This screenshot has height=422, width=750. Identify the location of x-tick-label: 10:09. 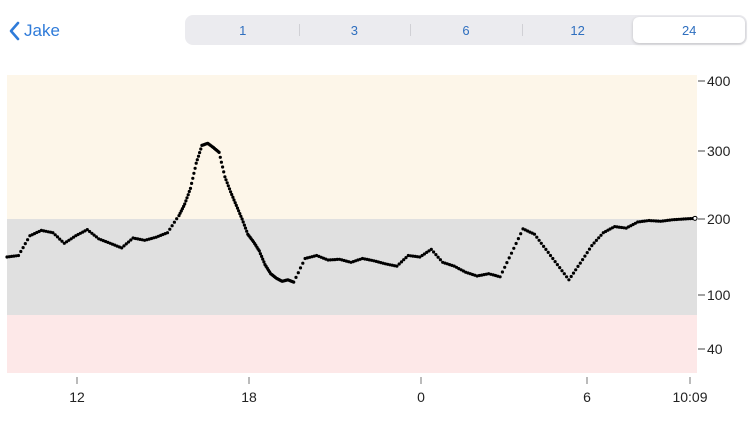
(689, 397).